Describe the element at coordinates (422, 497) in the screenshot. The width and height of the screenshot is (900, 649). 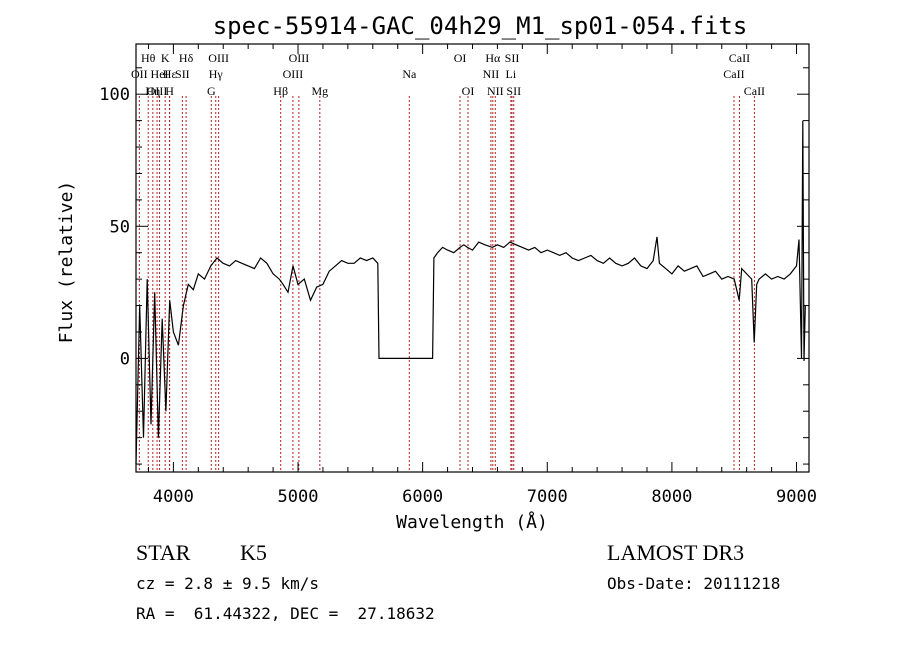
I see `x-tick-label: 6000` at that location.